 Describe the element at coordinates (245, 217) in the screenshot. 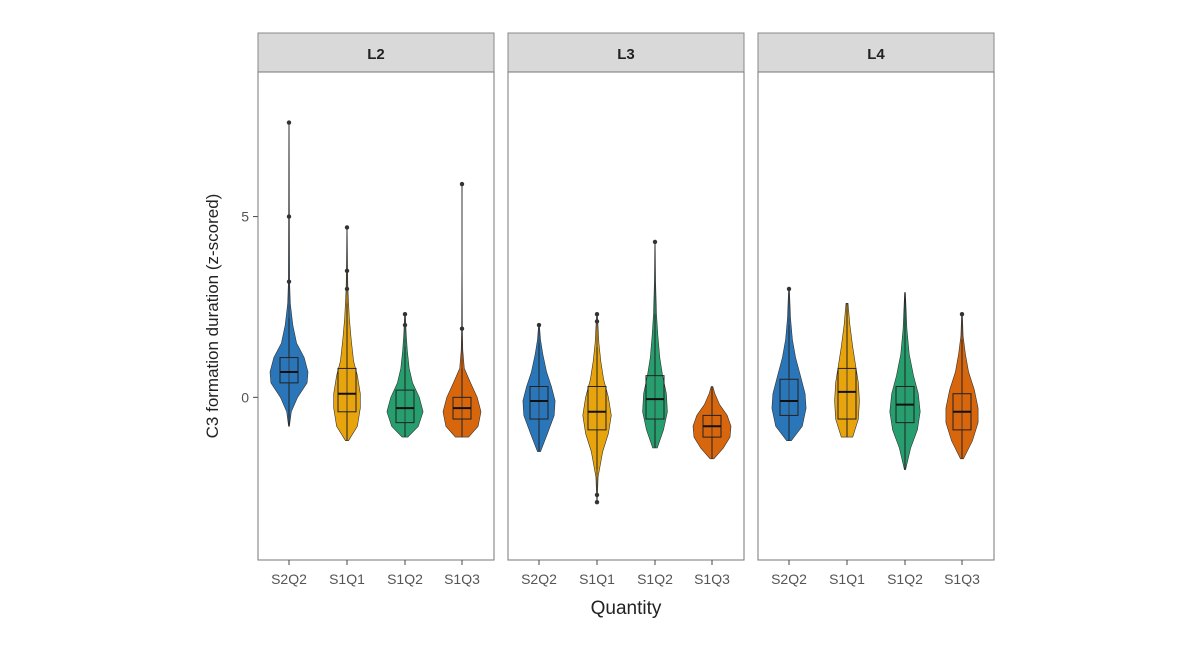

I see `y-tick-label: 5` at that location.